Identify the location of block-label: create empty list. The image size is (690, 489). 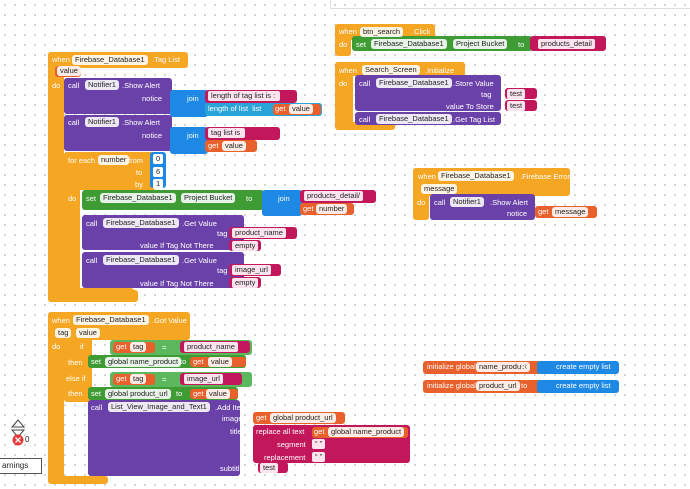
(583, 366).